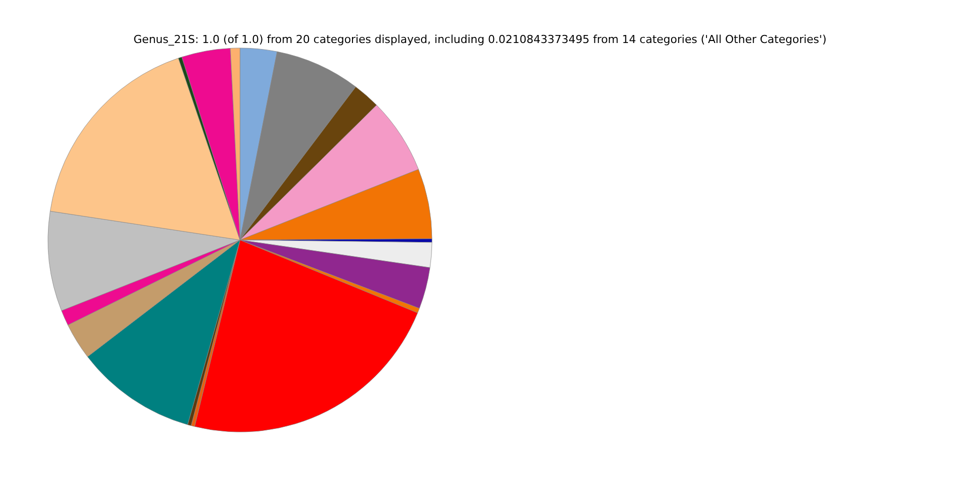 The width and height of the screenshot is (960, 480). I want to click on text: Genus_21S: 1.0 (of 1.0) from 20 categories displayed, including 0.0210843373495 from 14 categories ('All Other Categories'), so click(480, 39).